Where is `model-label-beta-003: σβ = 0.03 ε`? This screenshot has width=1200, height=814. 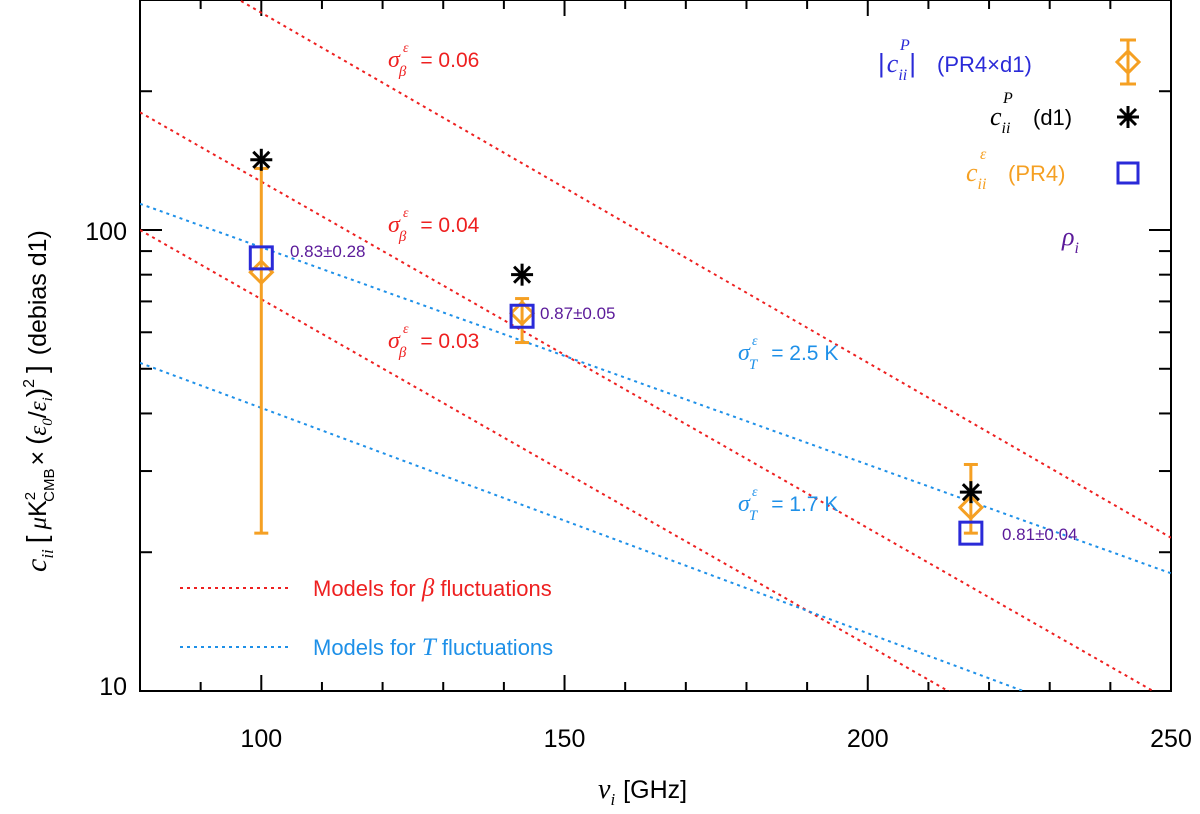
model-label-beta-003: σβ = 0.03 ε is located at coordinates (433, 341).